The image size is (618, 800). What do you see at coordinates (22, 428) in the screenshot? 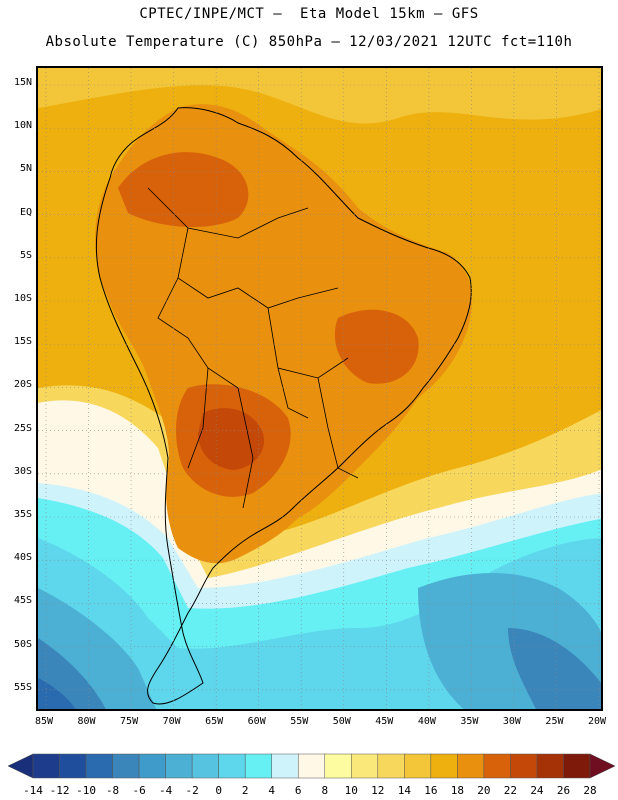
I see `lat-label: 25S` at bounding box center [22, 428].